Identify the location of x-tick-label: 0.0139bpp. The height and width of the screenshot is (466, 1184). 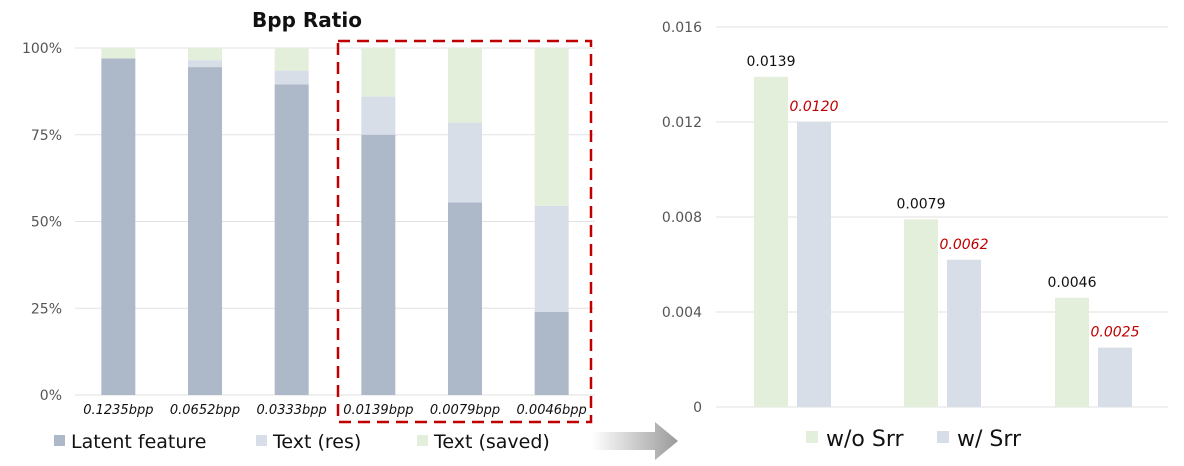
(378, 410).